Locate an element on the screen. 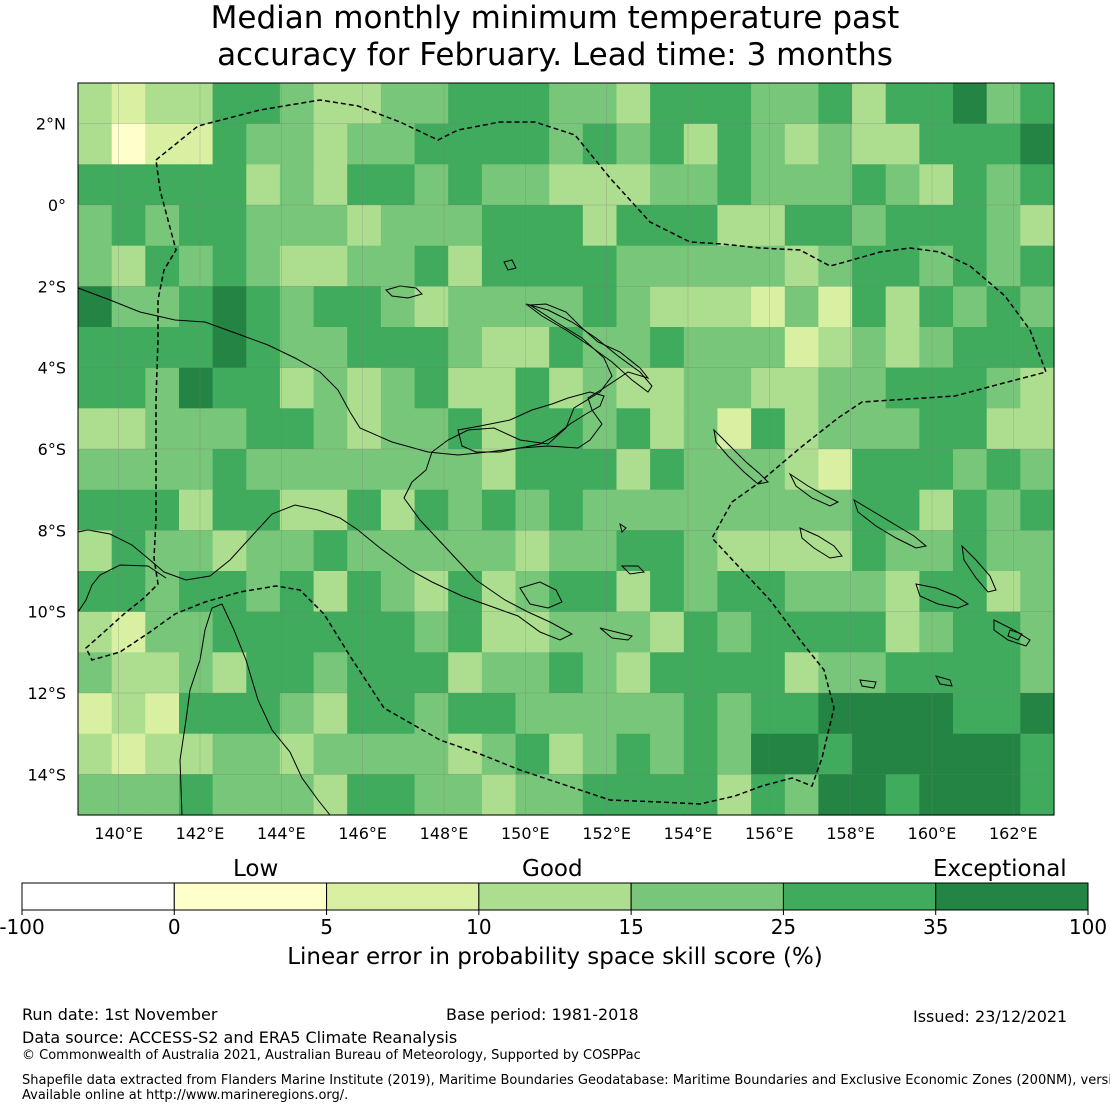 Image resolution: width=1110 pixels, height=1110 pixels. guadalcanal-coast is located at coordinates (942, 596).